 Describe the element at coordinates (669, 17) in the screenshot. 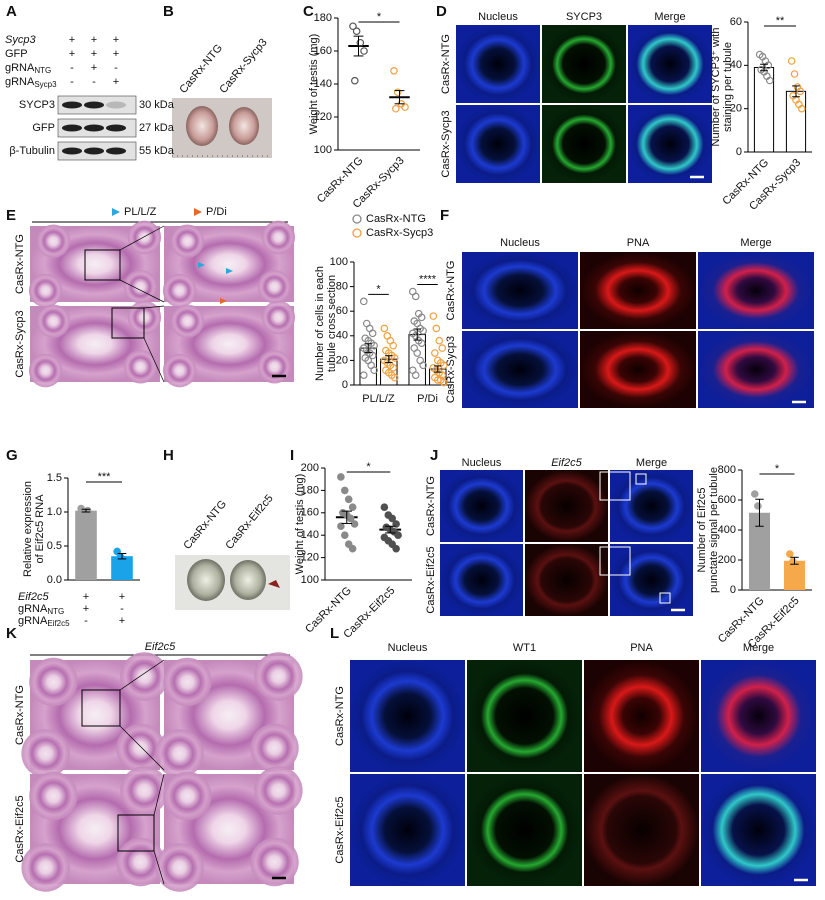

I see `column-header: Merge` at that location.